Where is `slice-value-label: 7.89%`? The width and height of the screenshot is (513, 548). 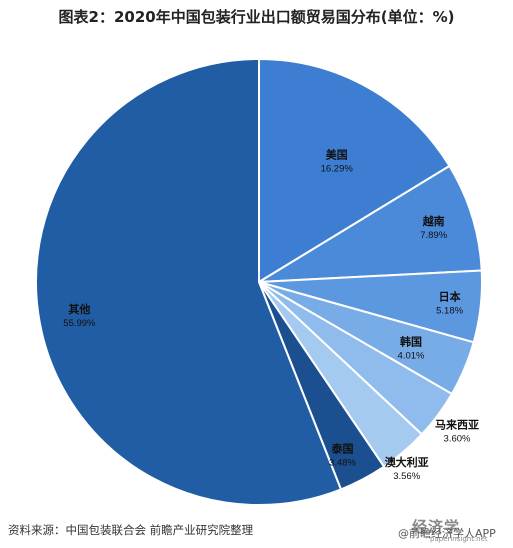 slice-value-label: 7.89% is located at coordinates (433, 235).